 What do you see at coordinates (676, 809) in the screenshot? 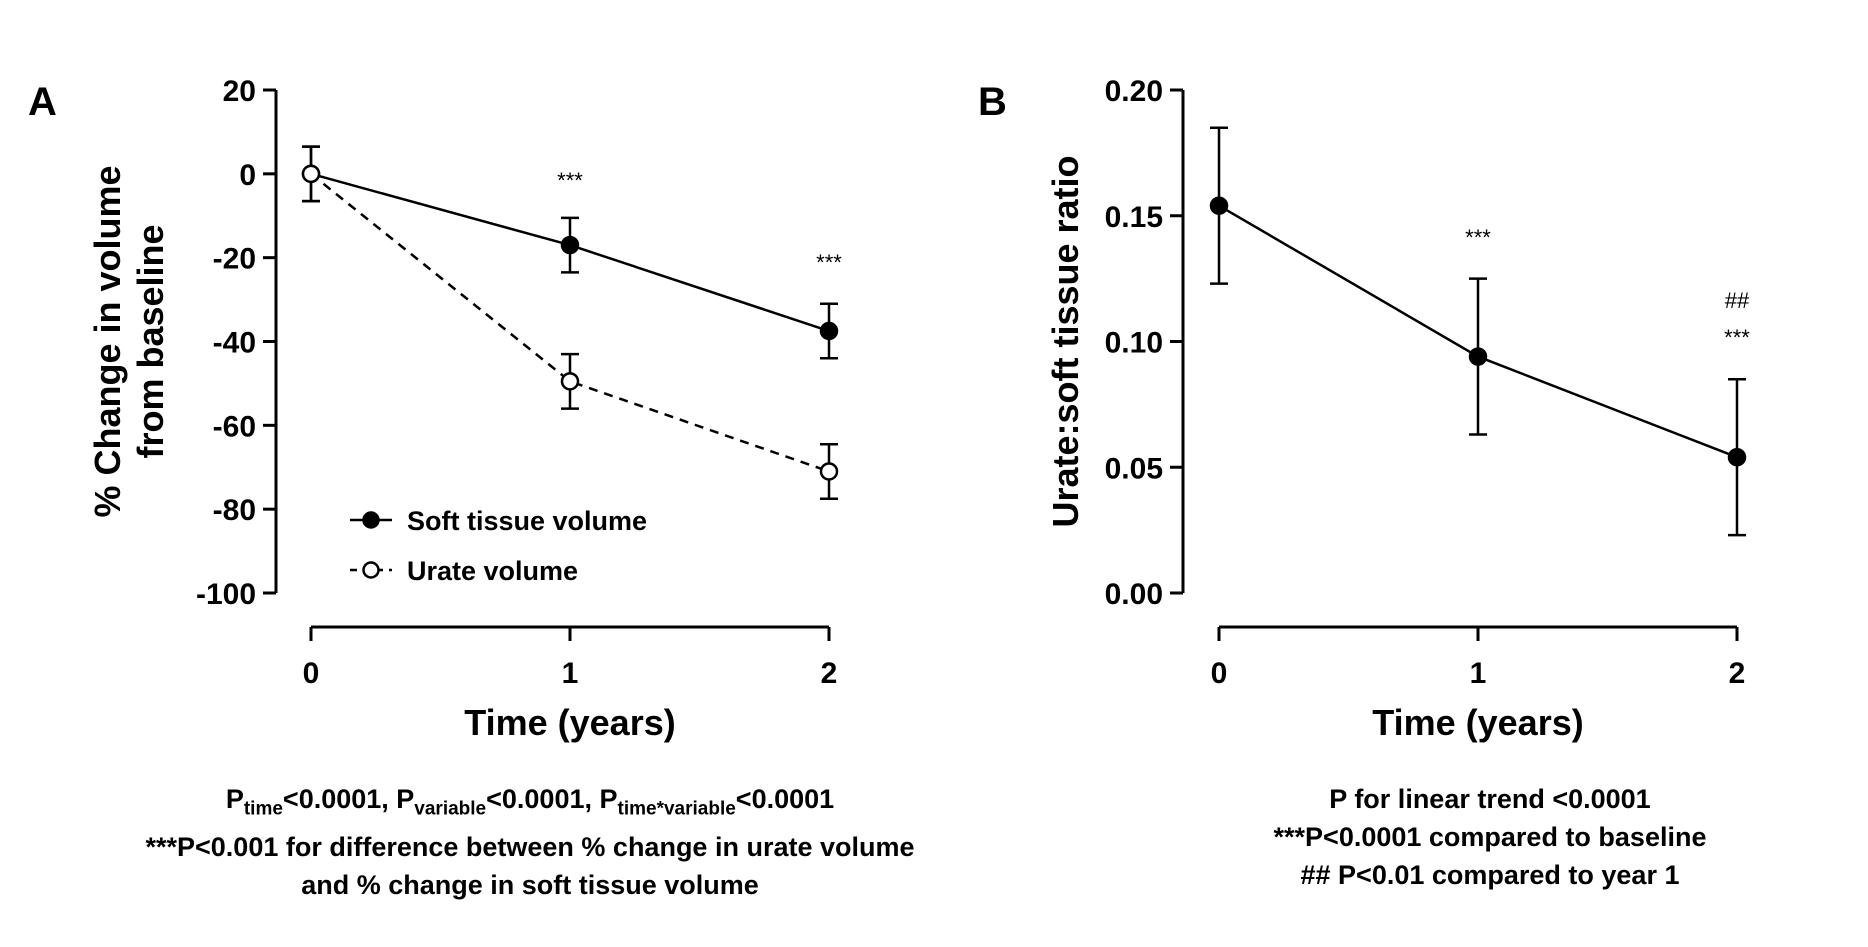
I see `fn-a-sub-time-variable: time*variable` at bounding box center [676, 809].